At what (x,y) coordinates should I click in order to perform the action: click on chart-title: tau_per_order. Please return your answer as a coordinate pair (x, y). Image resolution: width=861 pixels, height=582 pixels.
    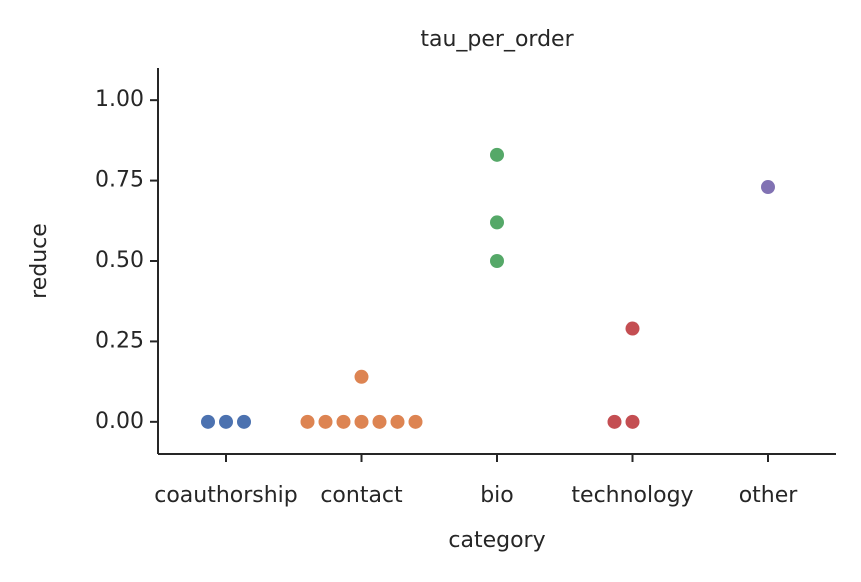
    Looking at the image, I should click on (497, 39).